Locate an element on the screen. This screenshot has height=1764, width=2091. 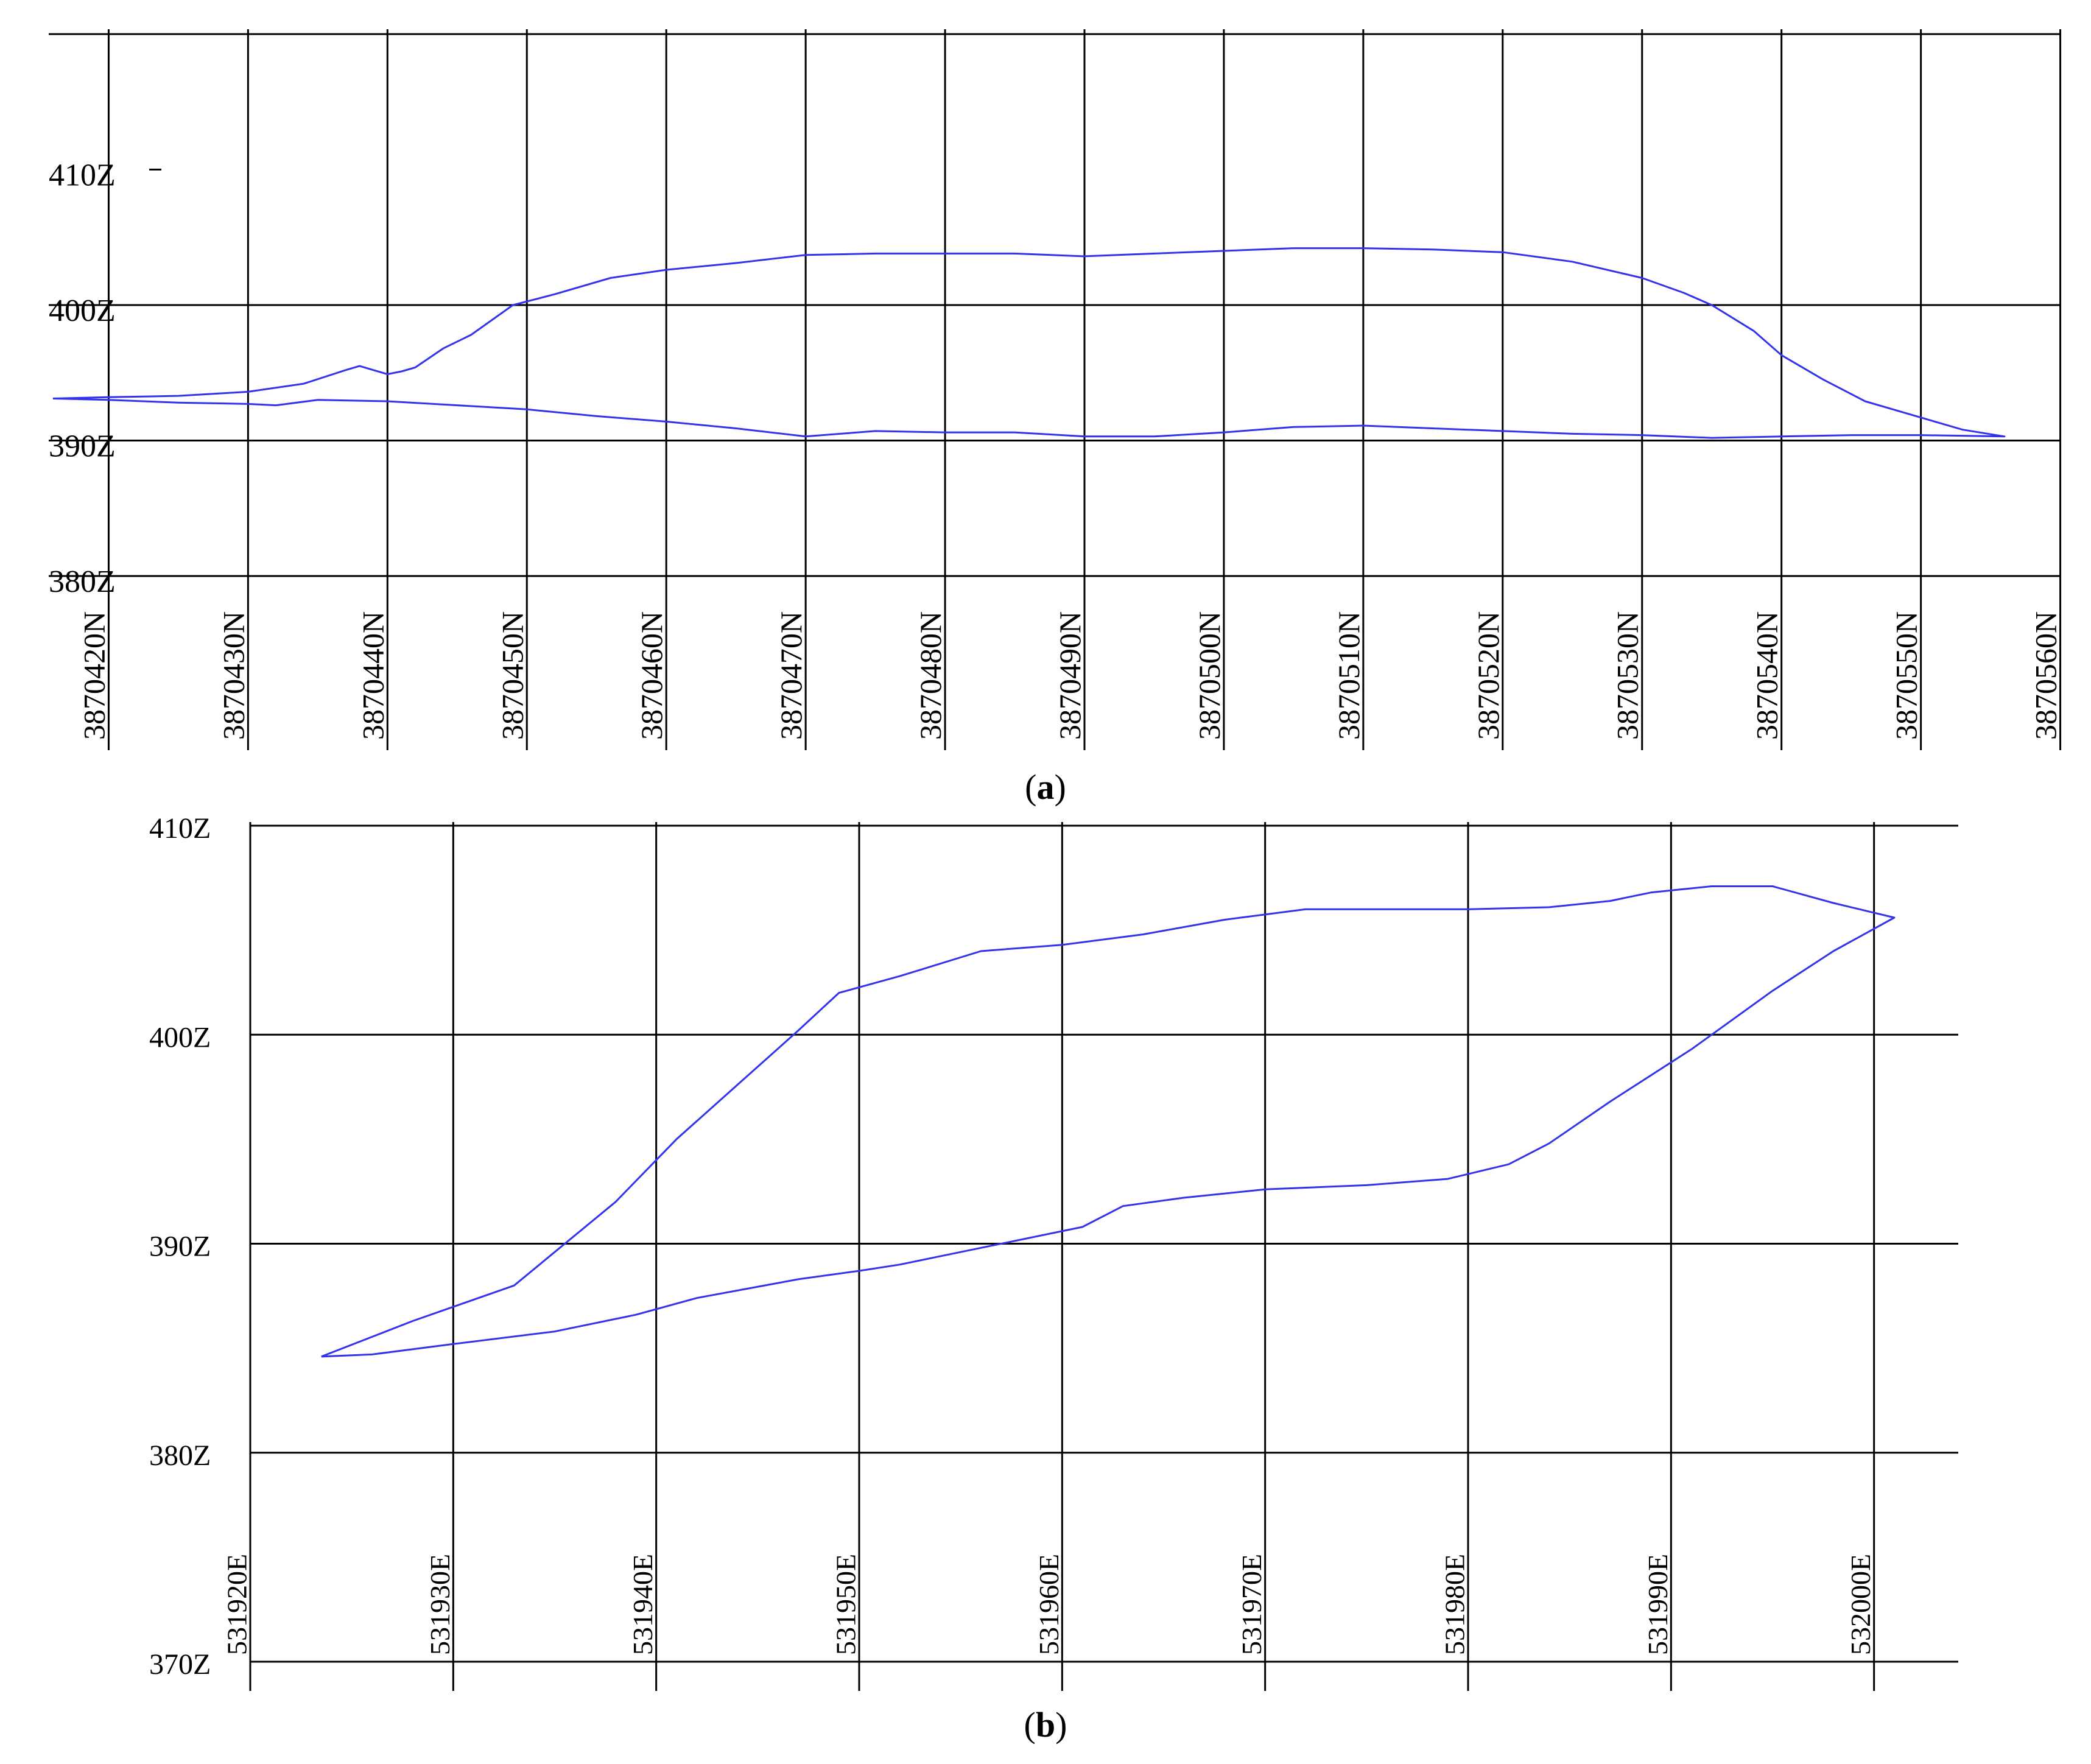
panel-b-y-tick-label: 400Z is located at coordinates (180, 1037).